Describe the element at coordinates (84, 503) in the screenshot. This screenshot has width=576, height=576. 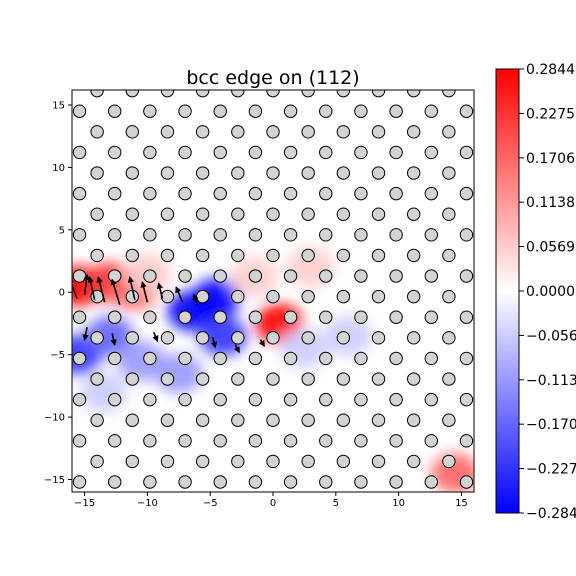
I see `x-tick-label: −15` at that location.